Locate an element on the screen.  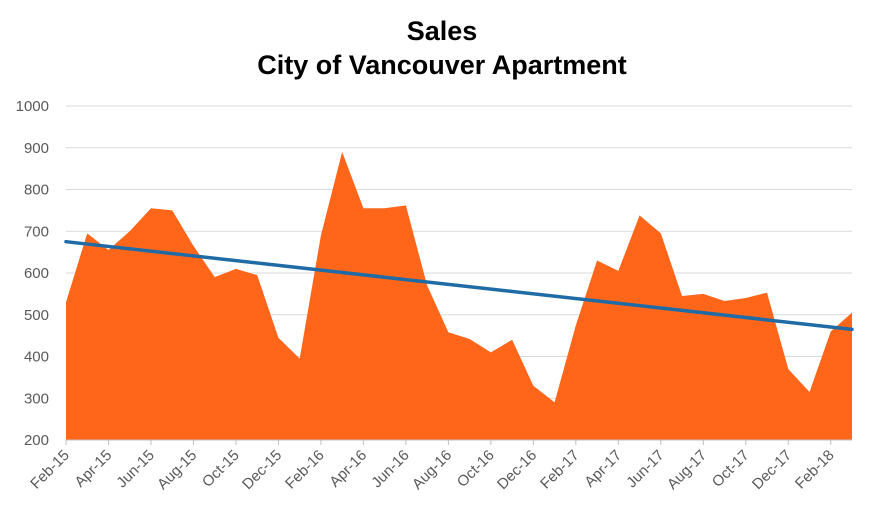
y-tick-label: 500 is located at coordinates (36, 315).